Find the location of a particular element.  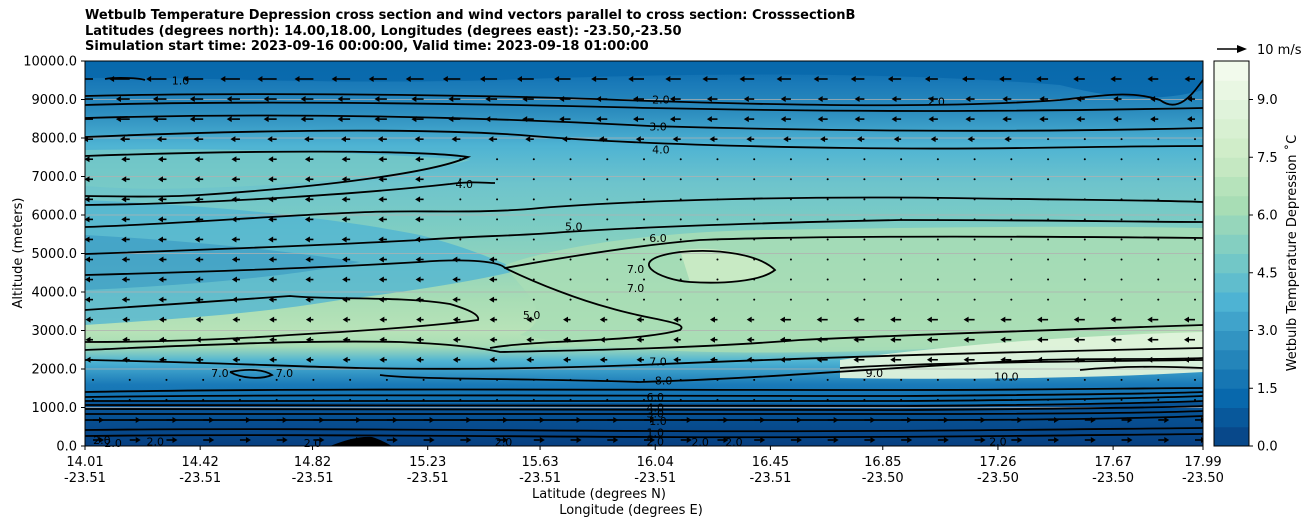

x-tick-label-lat: 14.42 is located at coordinates (200, 462).